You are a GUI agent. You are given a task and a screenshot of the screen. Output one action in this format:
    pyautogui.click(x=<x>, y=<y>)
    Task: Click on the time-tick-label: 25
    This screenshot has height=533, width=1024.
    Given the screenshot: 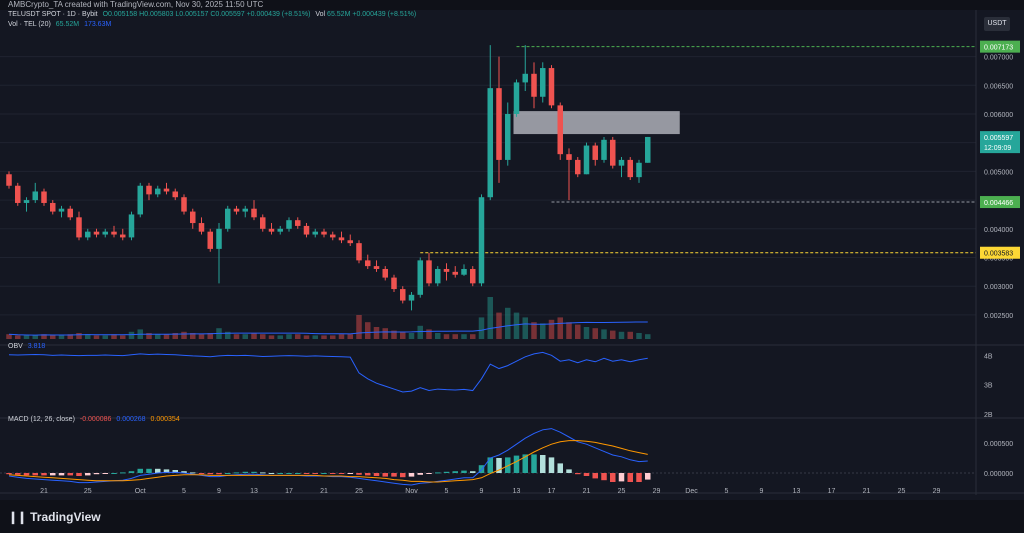 What is the action you would take?
    pyautogui.click(x=622, y=491)
    